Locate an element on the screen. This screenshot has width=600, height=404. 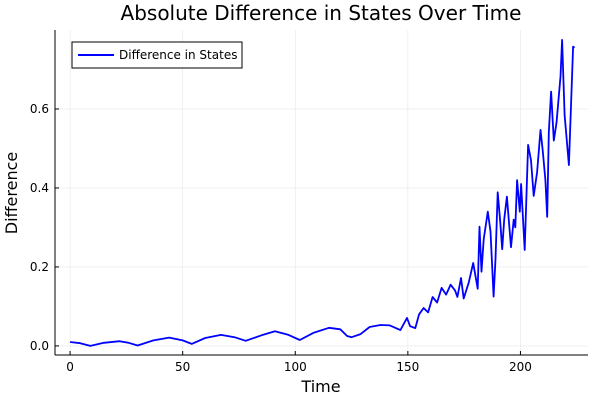
y-tick-label: 0.4 is located at coordinates (39, 188).